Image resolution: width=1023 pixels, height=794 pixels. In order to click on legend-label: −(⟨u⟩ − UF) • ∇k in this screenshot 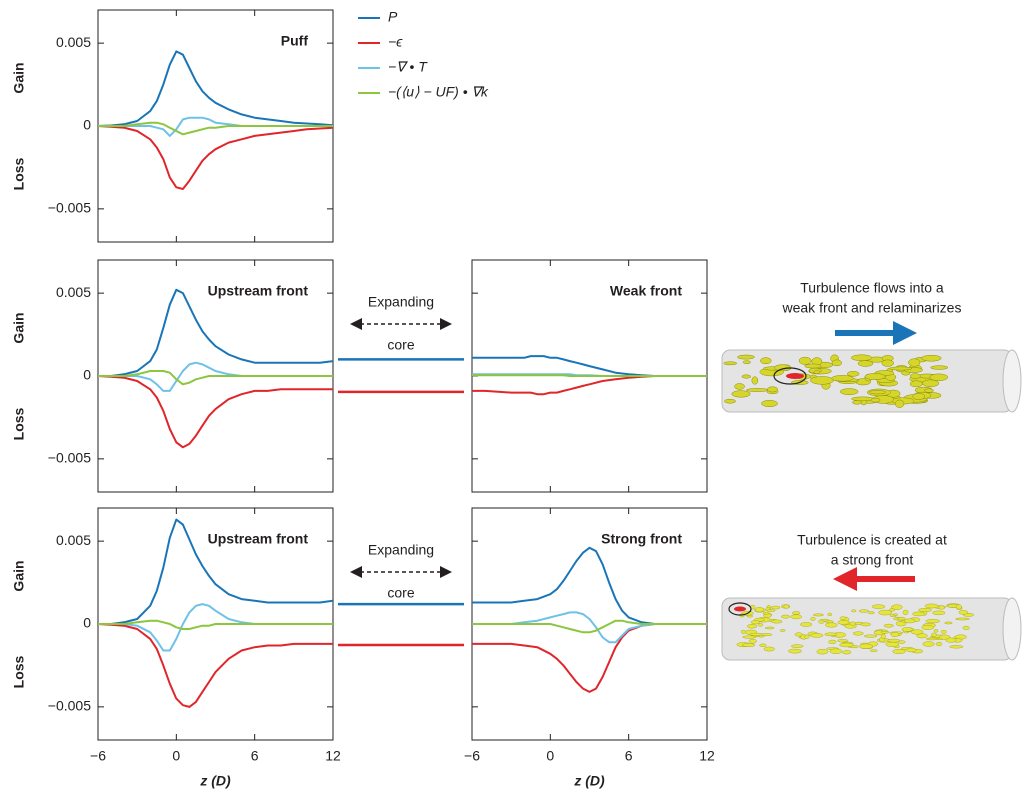, I will do `click(438, 92)`.